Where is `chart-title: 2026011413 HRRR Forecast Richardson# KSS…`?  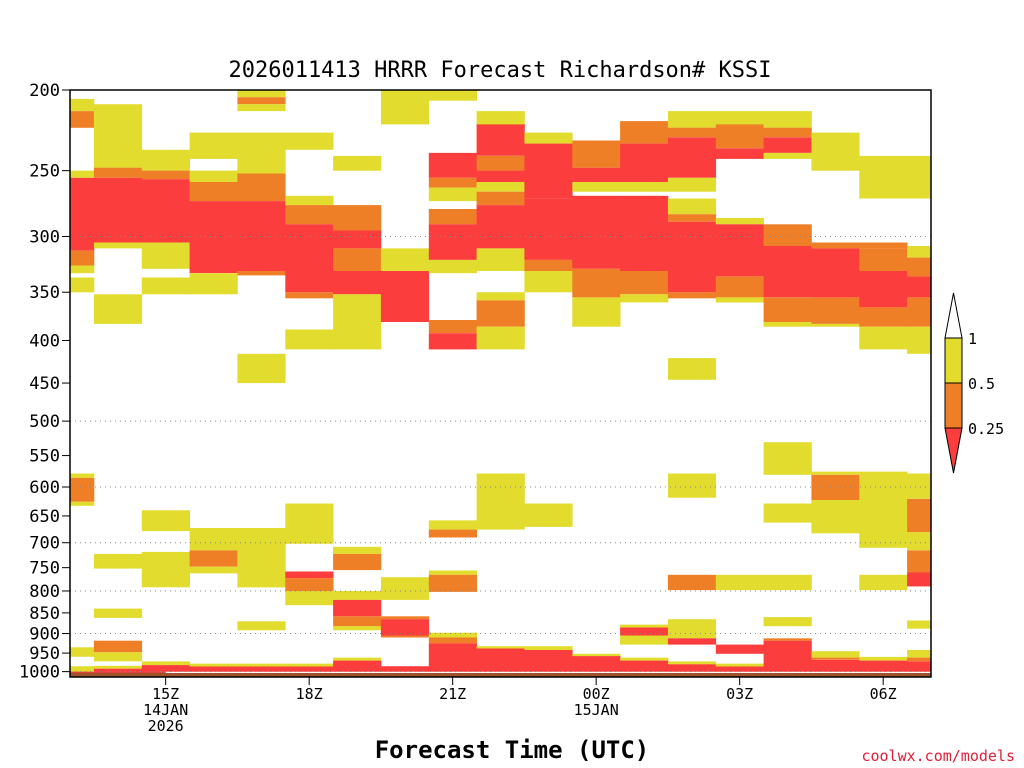
chart-title: 2026011413 HRRR Forecast Richardson# KSS… is located at coordinates (499, 70).